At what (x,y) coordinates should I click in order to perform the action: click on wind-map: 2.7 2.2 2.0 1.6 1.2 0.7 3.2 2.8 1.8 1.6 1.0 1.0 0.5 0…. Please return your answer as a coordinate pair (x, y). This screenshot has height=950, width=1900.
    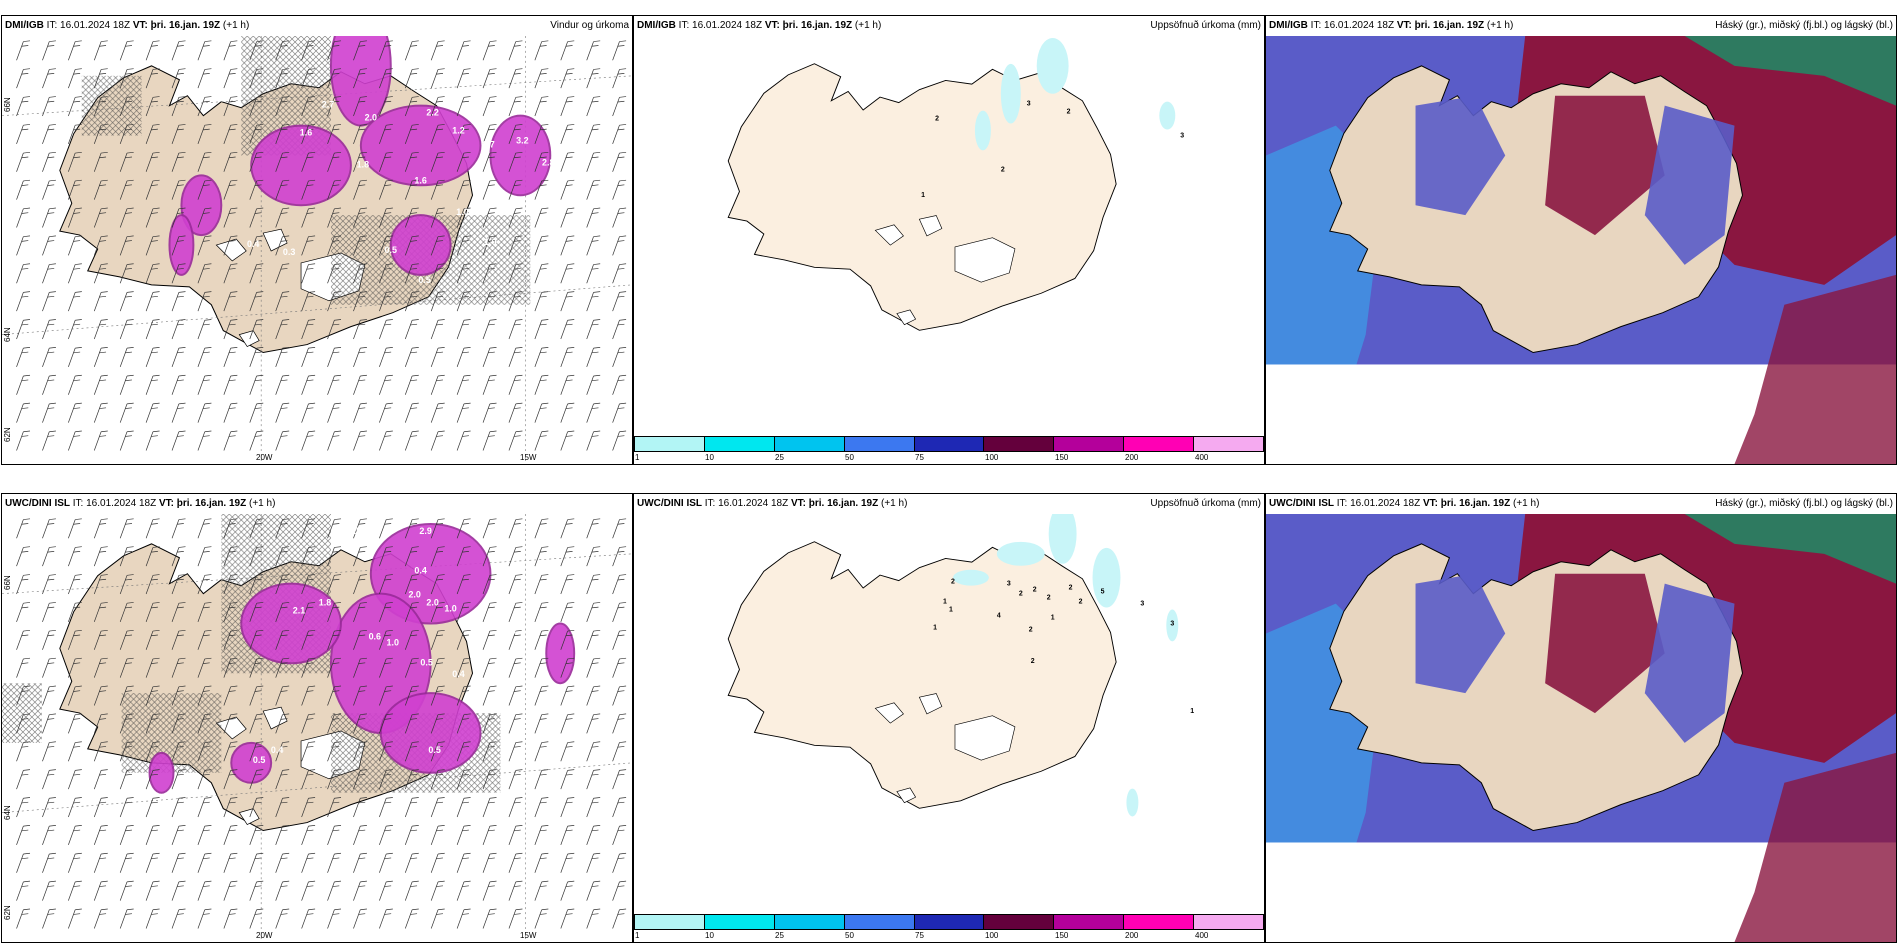
    Looking at the image, I should click on (317, 250).